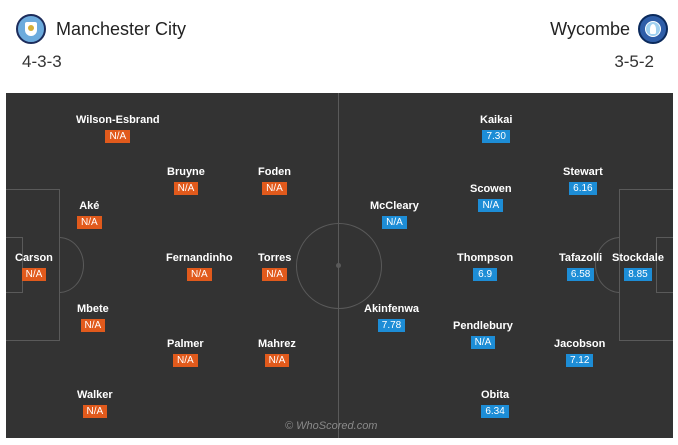  What do you see at coordinates (331, 426) in the screenshot?
I see `watermark: © WhoScored.com` at bounding box center [331, 426].